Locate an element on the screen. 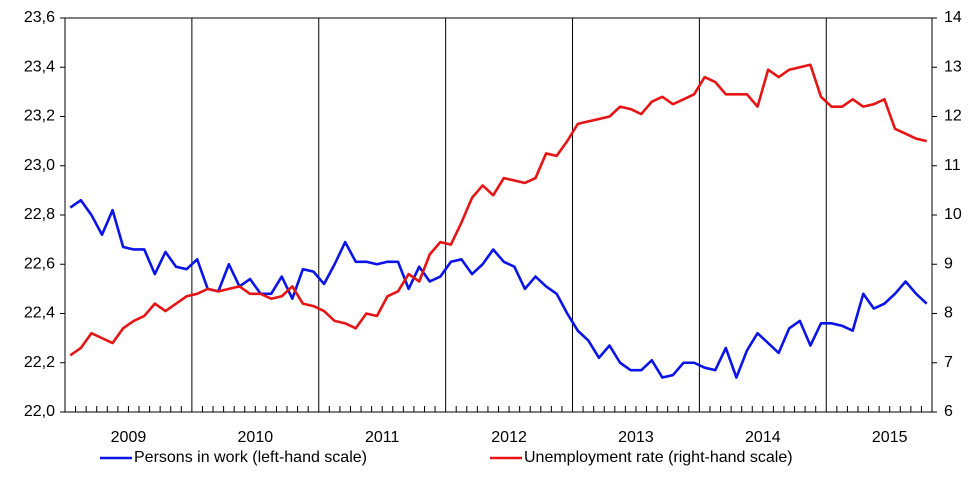  legend-label: Persons in work (left-hand scale) is located at coordinates (250, 457).